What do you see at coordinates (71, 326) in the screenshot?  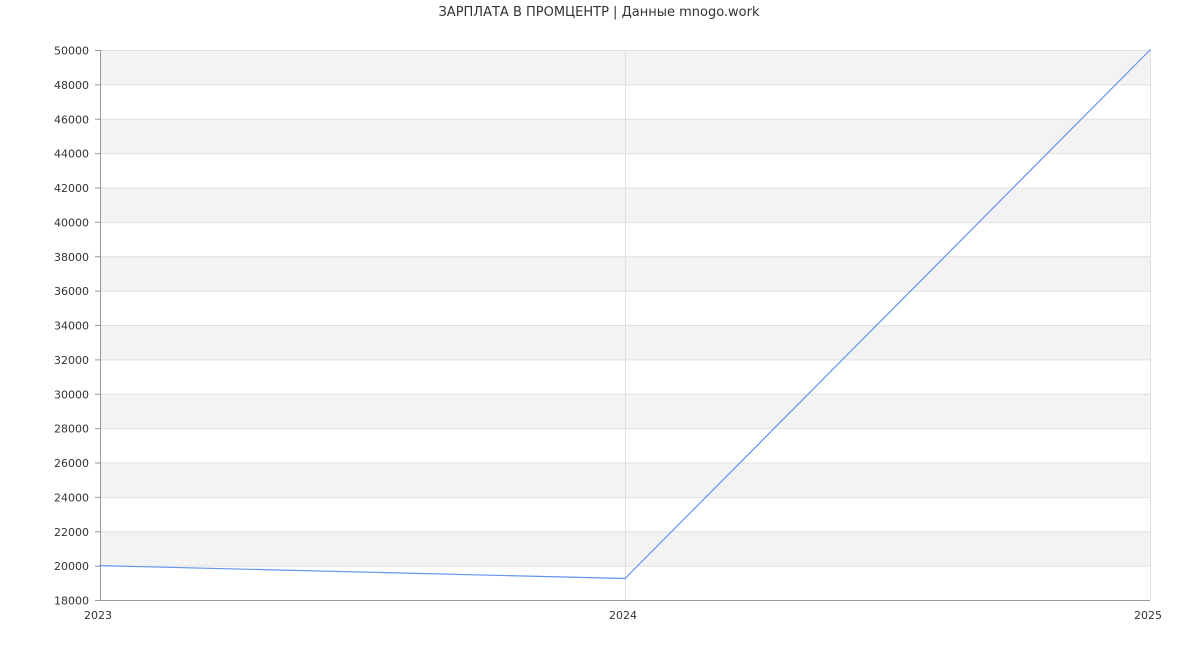 I see `y-tick-label: 34000` at bounding box center [71, 326].